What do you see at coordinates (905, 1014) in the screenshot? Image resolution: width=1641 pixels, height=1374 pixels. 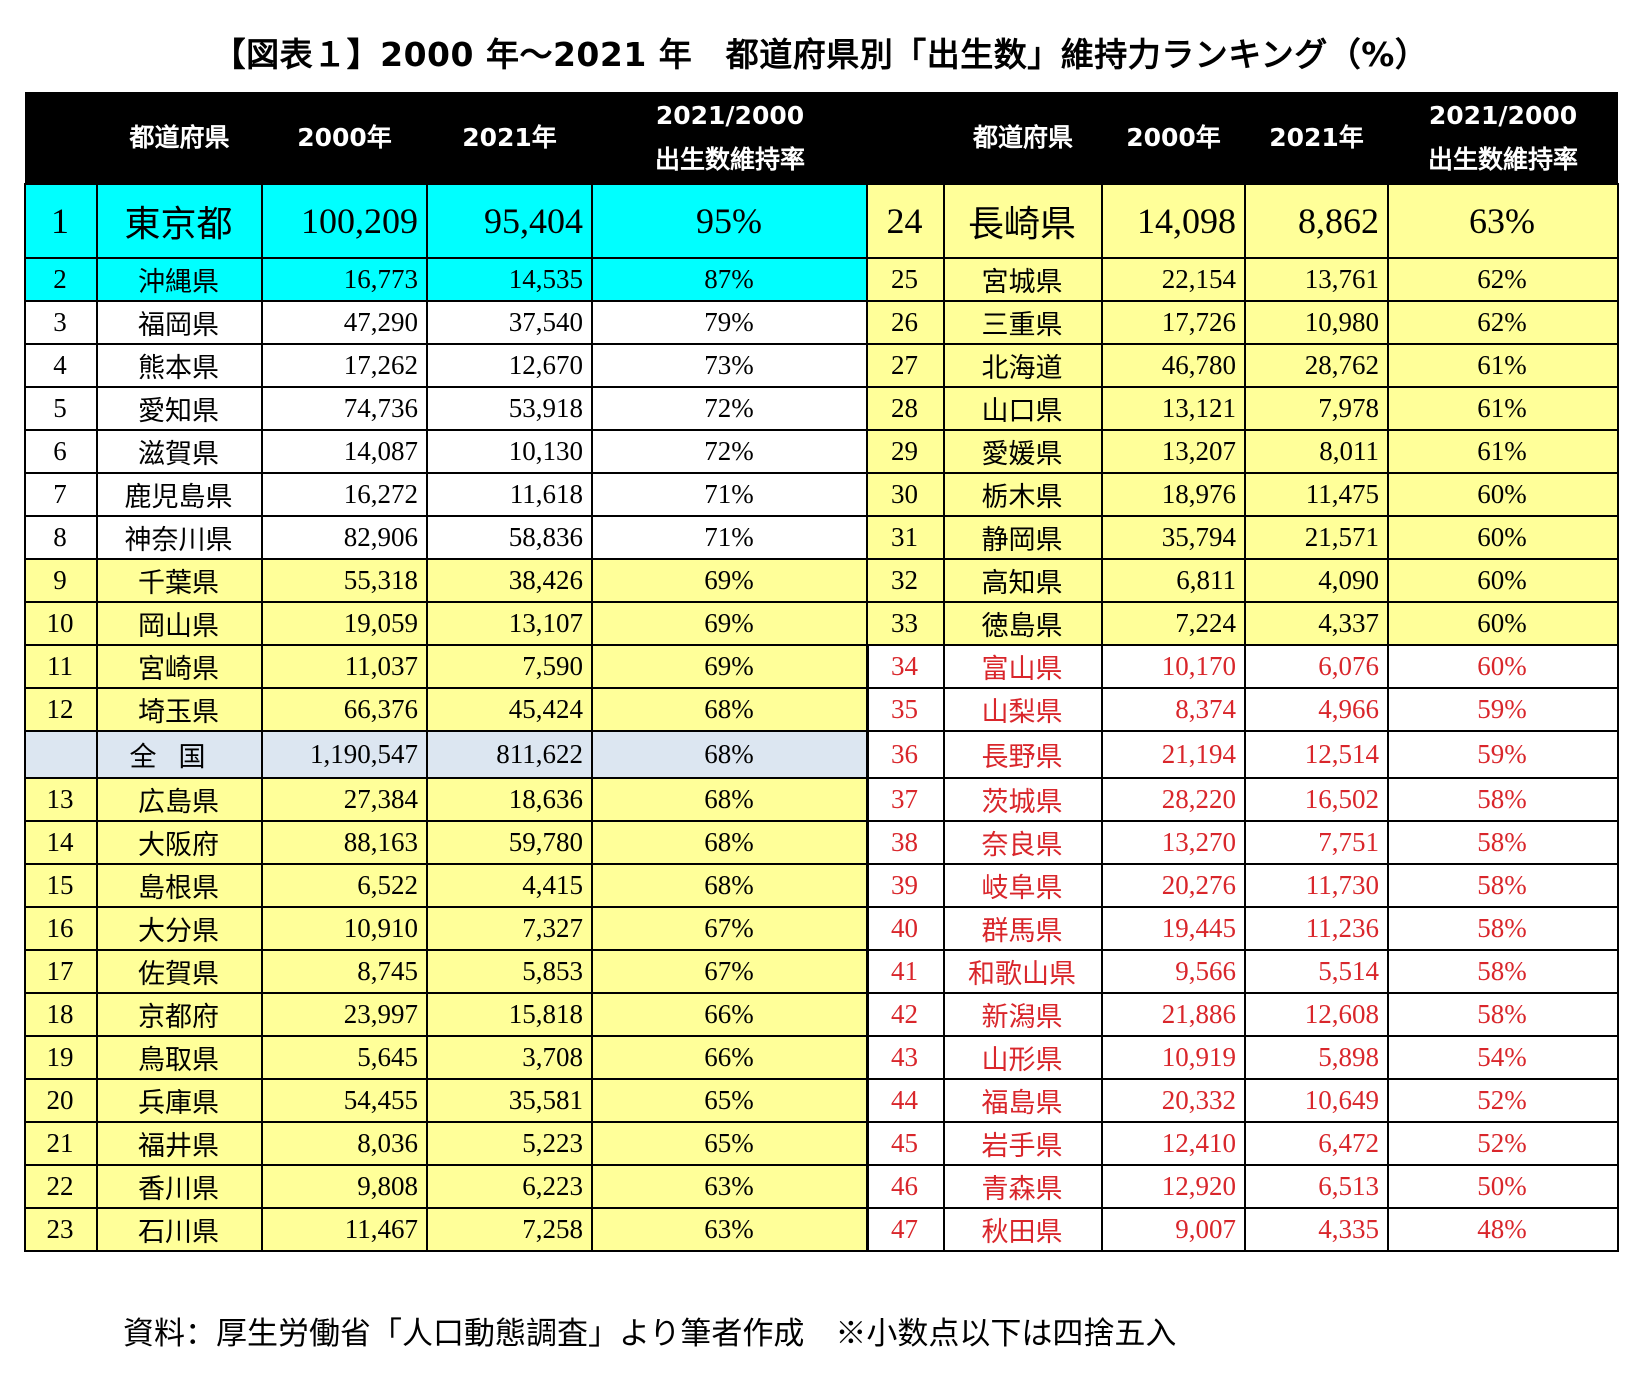 I see `rank-cell: 42` at bounding box center [905, 1014].